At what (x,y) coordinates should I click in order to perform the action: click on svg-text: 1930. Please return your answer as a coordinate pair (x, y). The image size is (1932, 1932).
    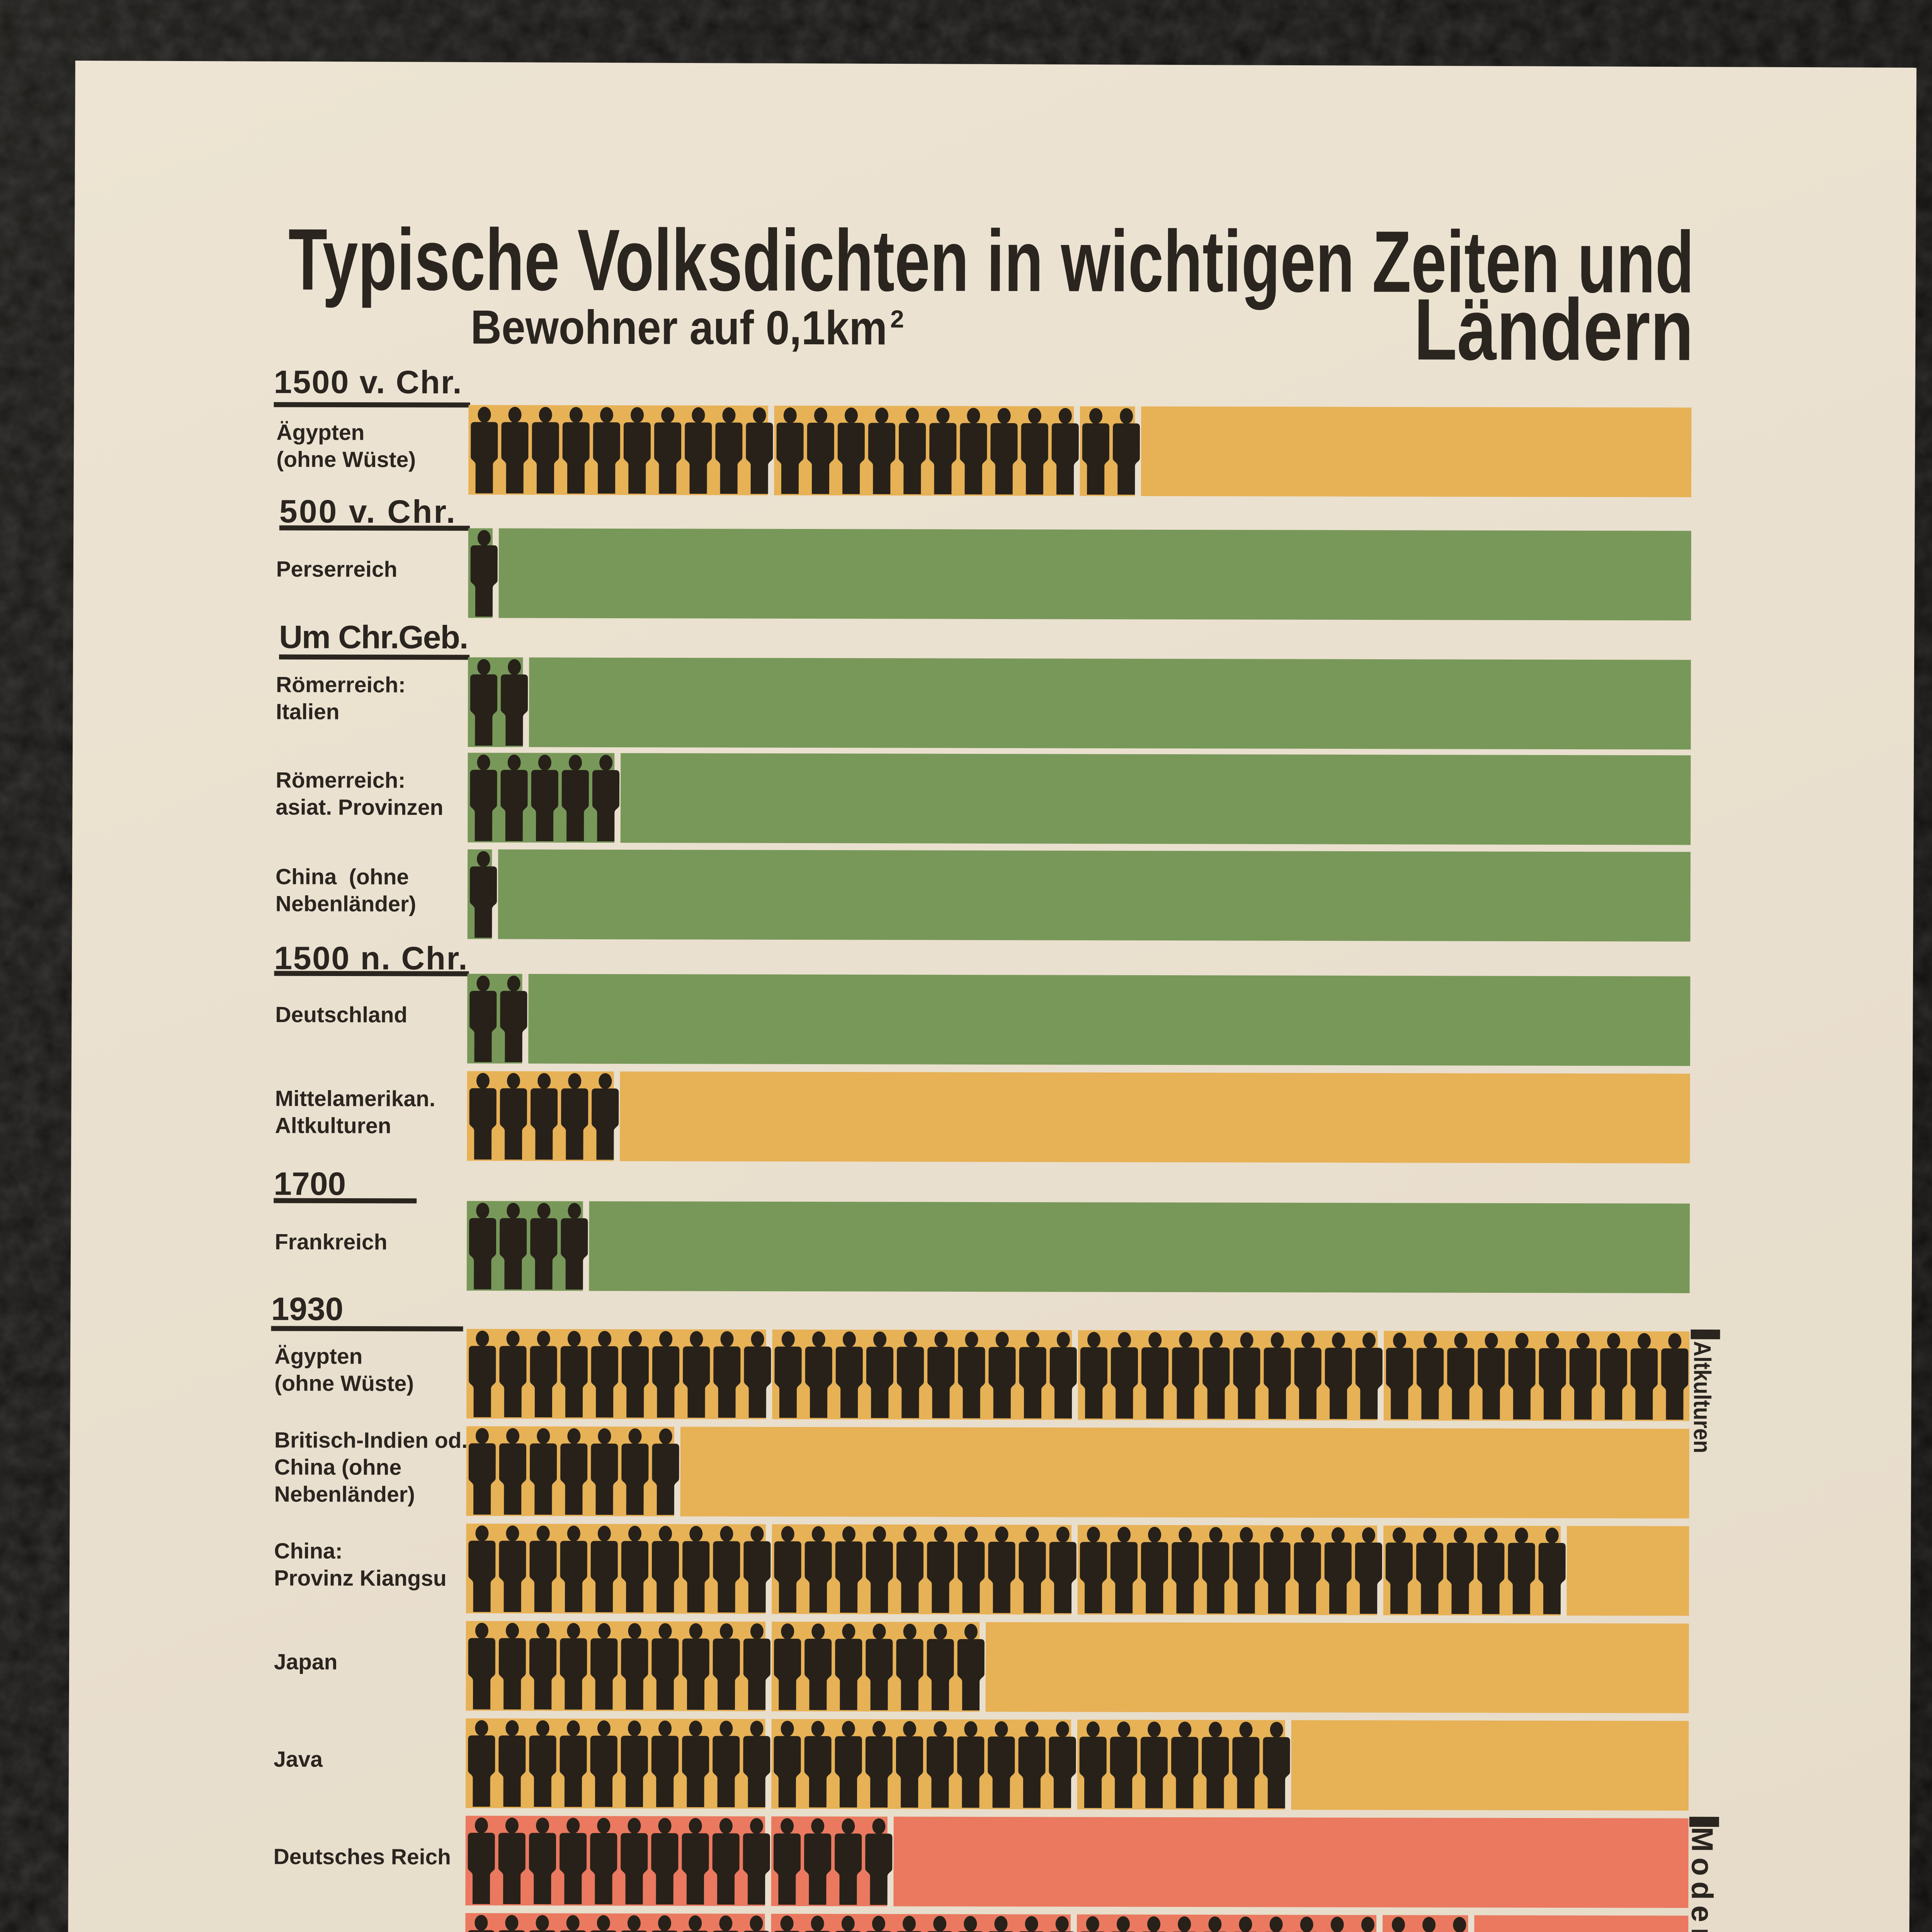
    Looking at the image, I should click on (307, 1309).